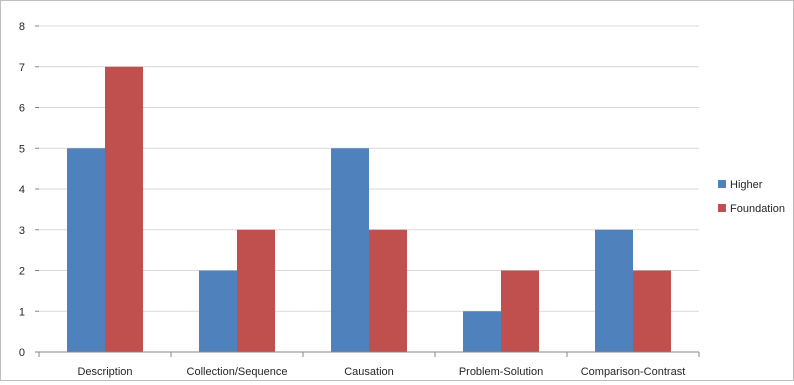 Image resolution: width=794 pixels, height=385 pixels. I want to click on x-tick-label: Collection/Sequence, so click(237, 372).